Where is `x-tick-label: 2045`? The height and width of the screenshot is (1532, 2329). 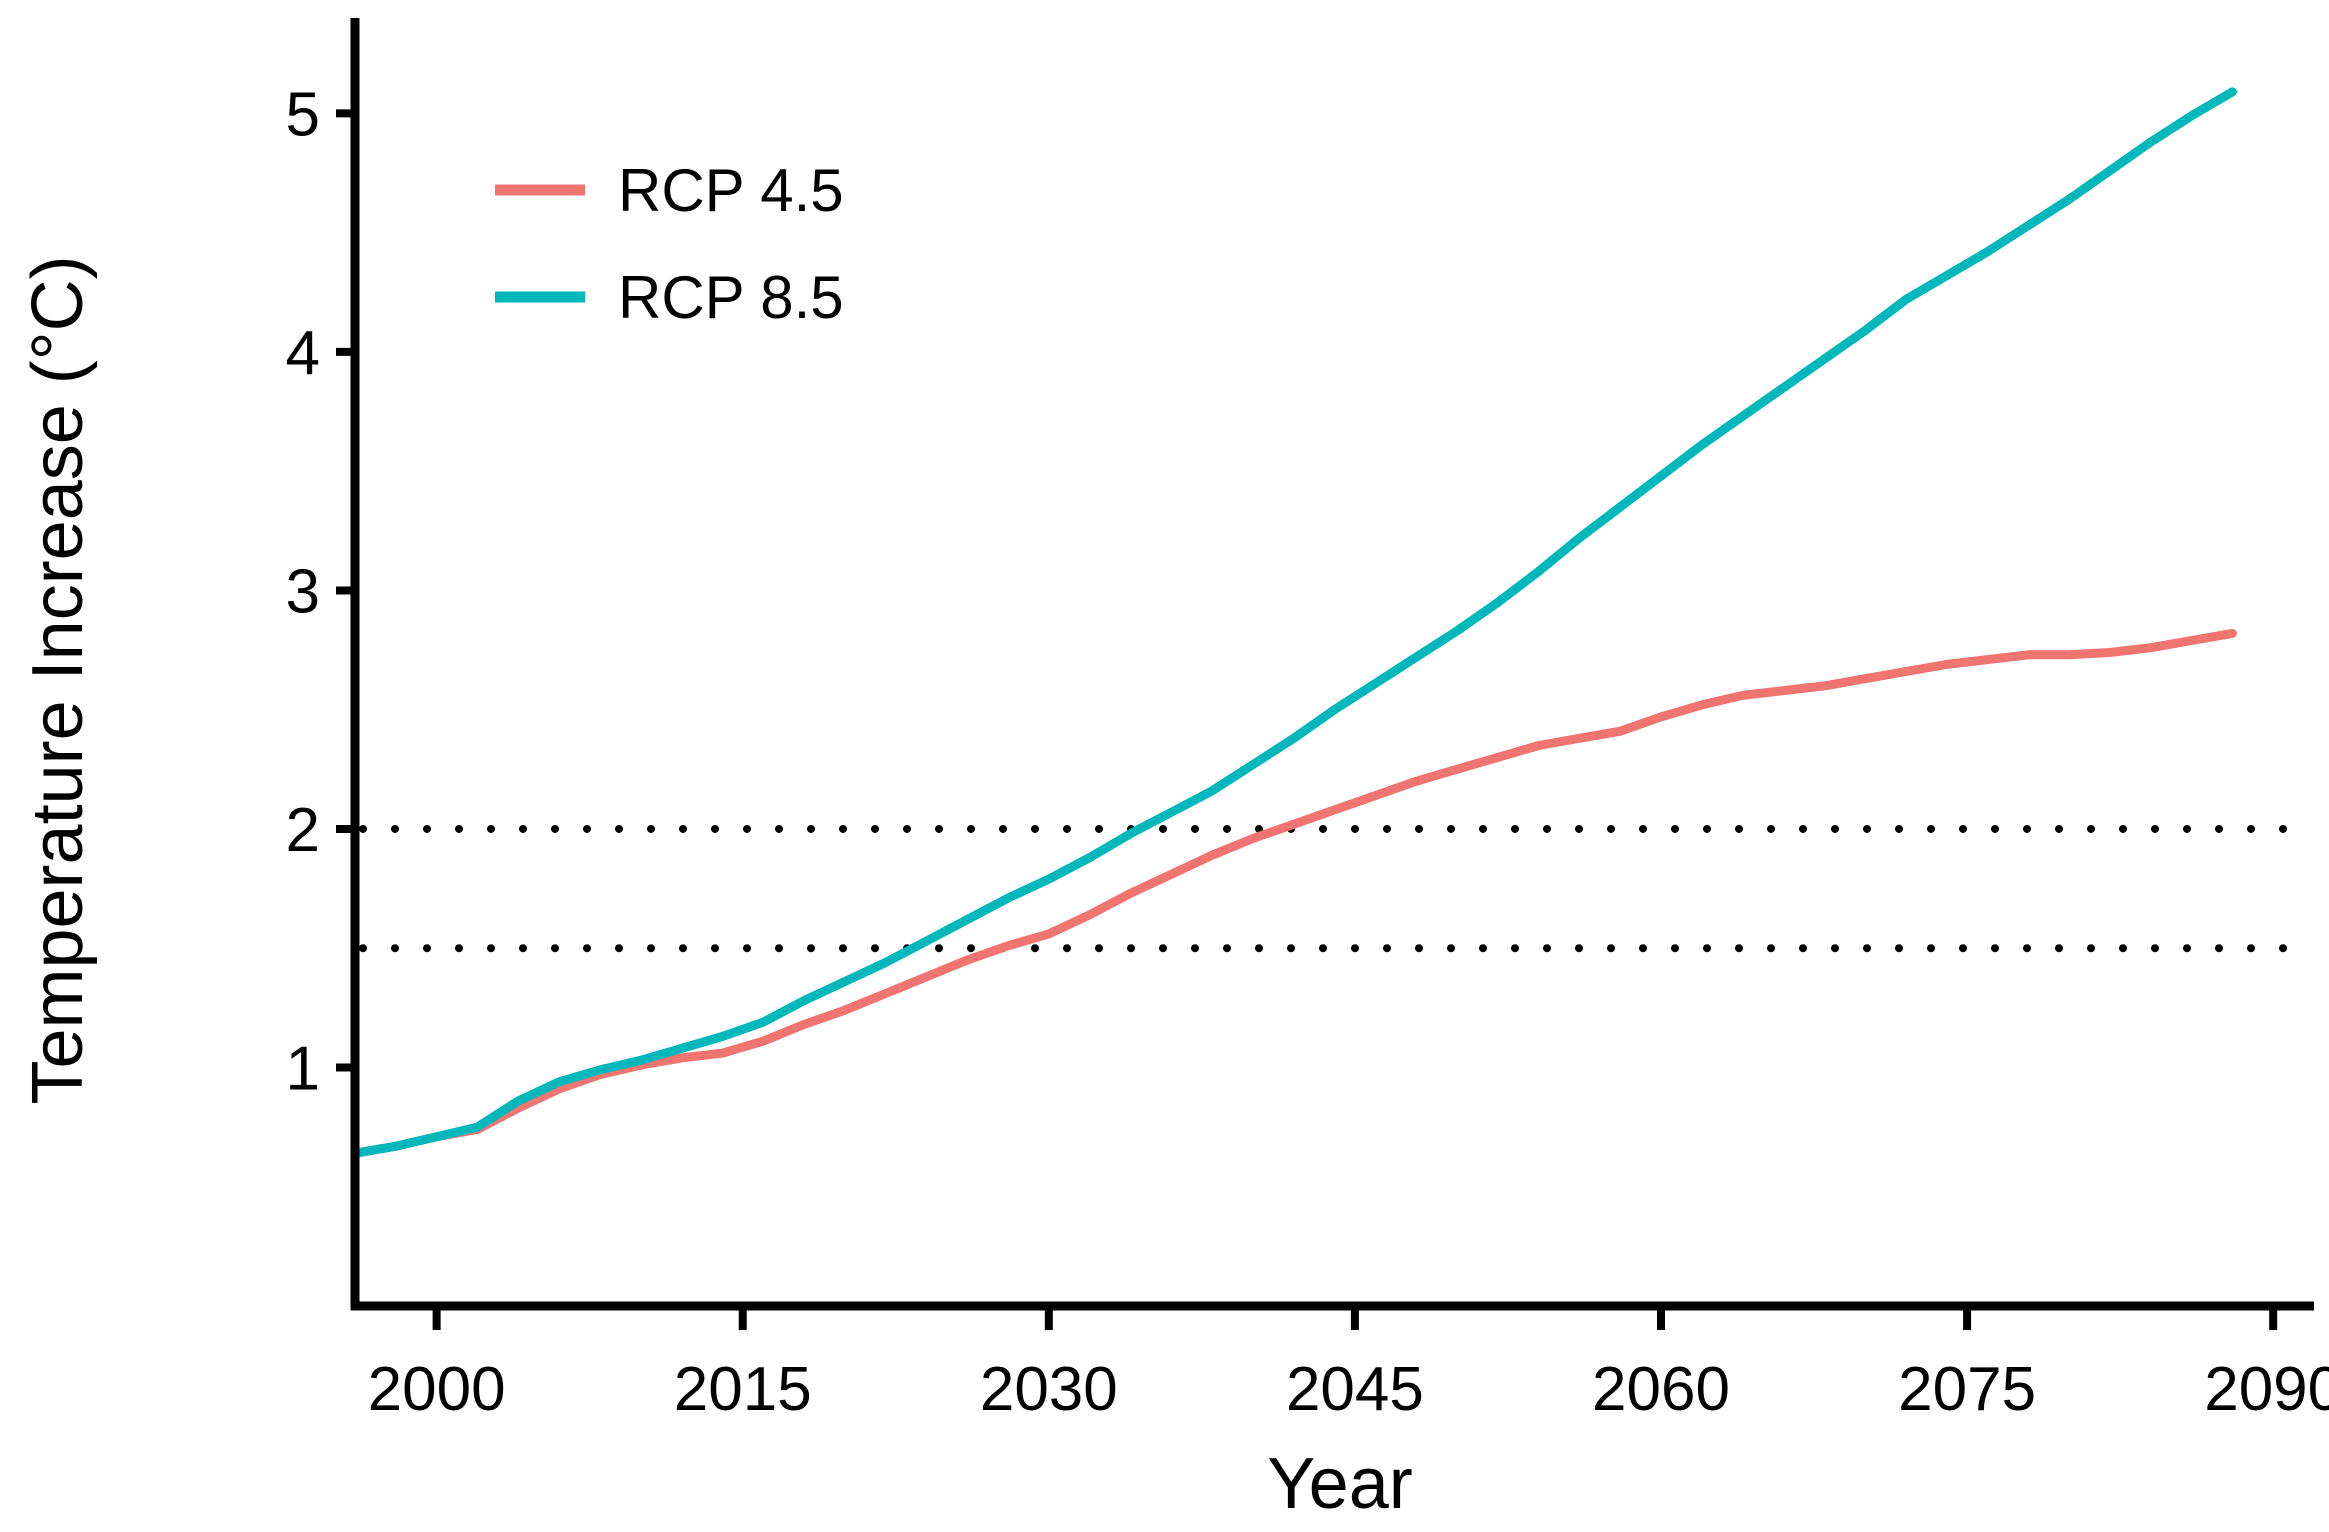 x-tick-label: 2045 is located at coordinates (1355, 1389).